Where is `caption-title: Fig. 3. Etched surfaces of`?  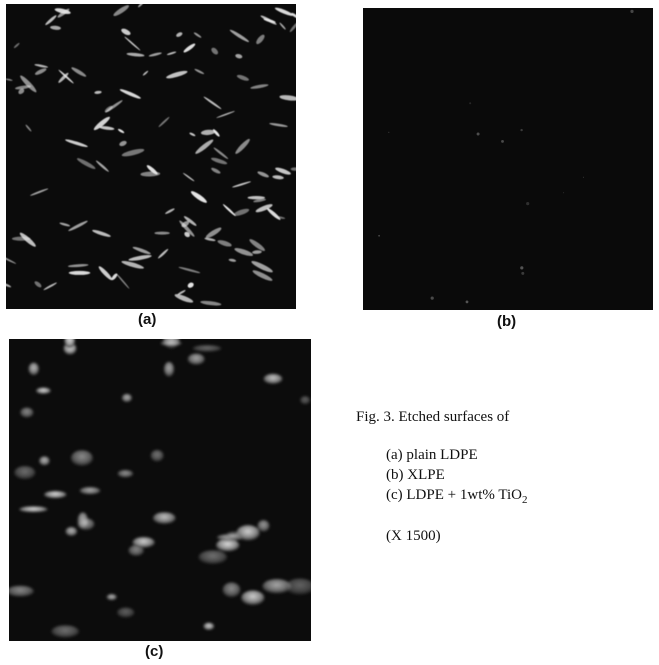
caption-title: Fig. 3. Etched surfaces of is located at coordinates (433, 417).